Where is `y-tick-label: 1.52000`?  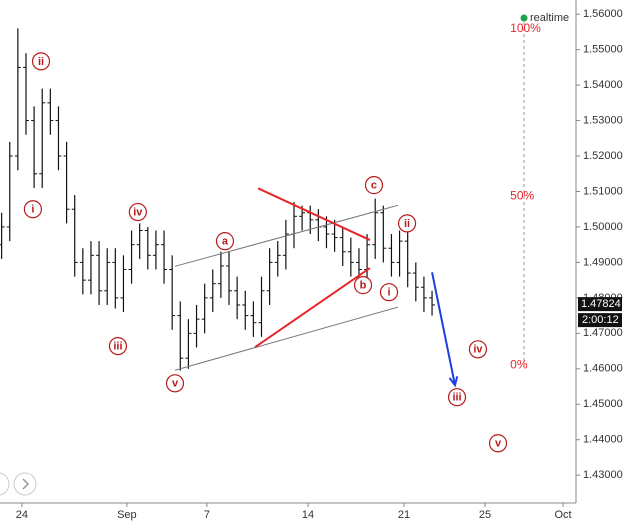
y-tick-label: 1.52000 is located at coordinates (603, 156).